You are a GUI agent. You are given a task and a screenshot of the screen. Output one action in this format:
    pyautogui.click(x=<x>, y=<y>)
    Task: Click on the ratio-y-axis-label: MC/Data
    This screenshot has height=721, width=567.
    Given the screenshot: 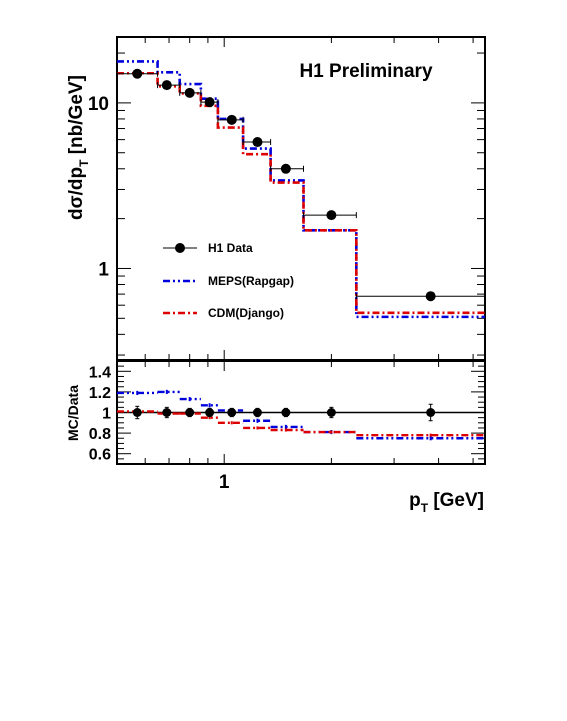 What is the action you would take?
    pyautogui.click(x=73, y=413)
    